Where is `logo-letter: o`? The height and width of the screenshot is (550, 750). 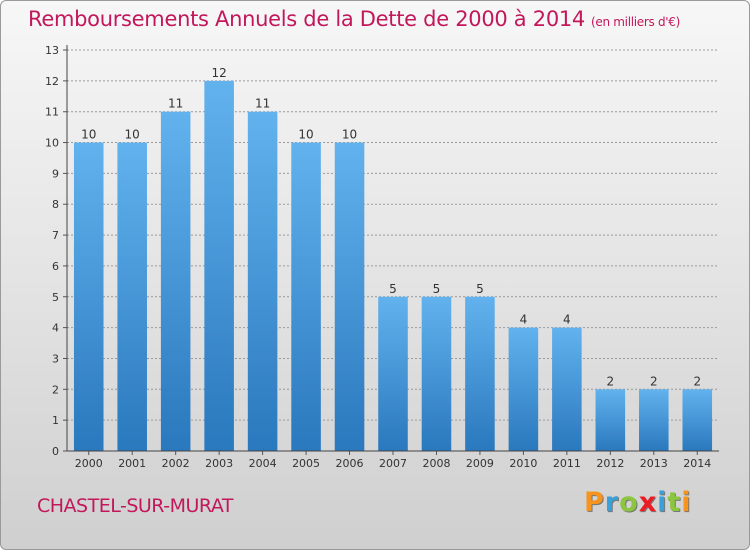
logo-letter: o is located at coordinates (629, 502).